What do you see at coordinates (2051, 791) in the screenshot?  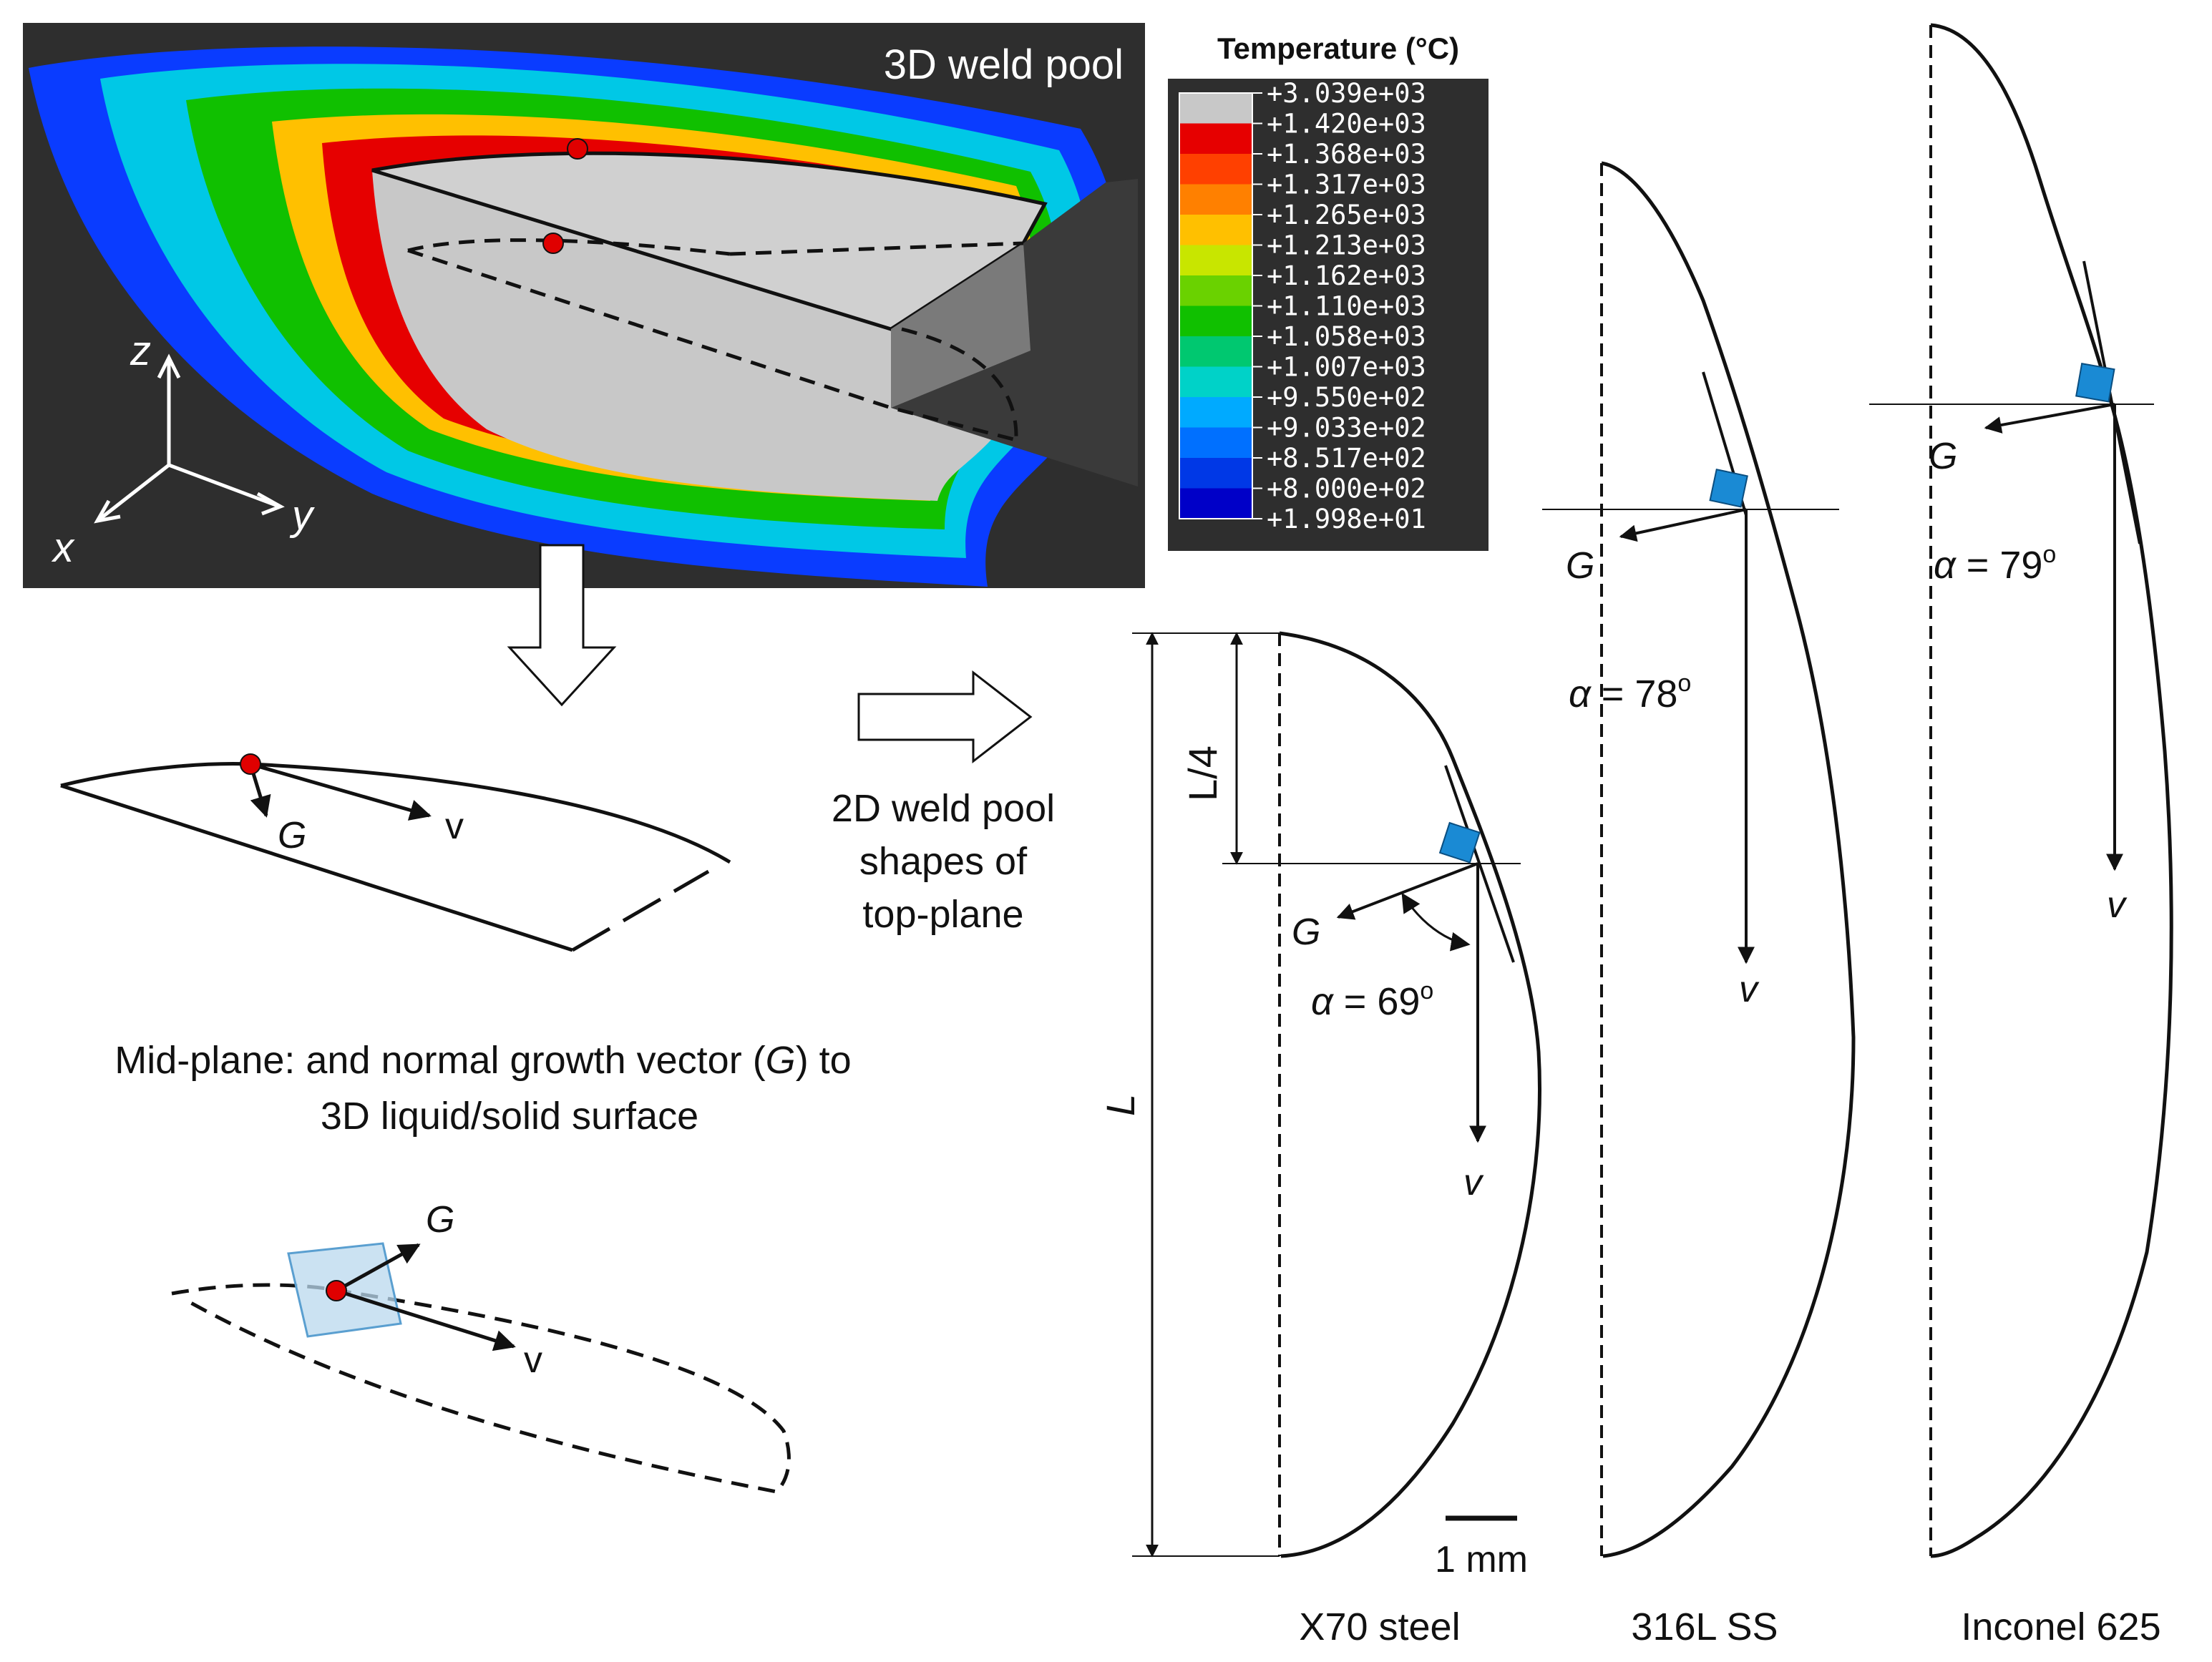 I see `inconel-pool-boundary` at bounding box center [2051, 791].